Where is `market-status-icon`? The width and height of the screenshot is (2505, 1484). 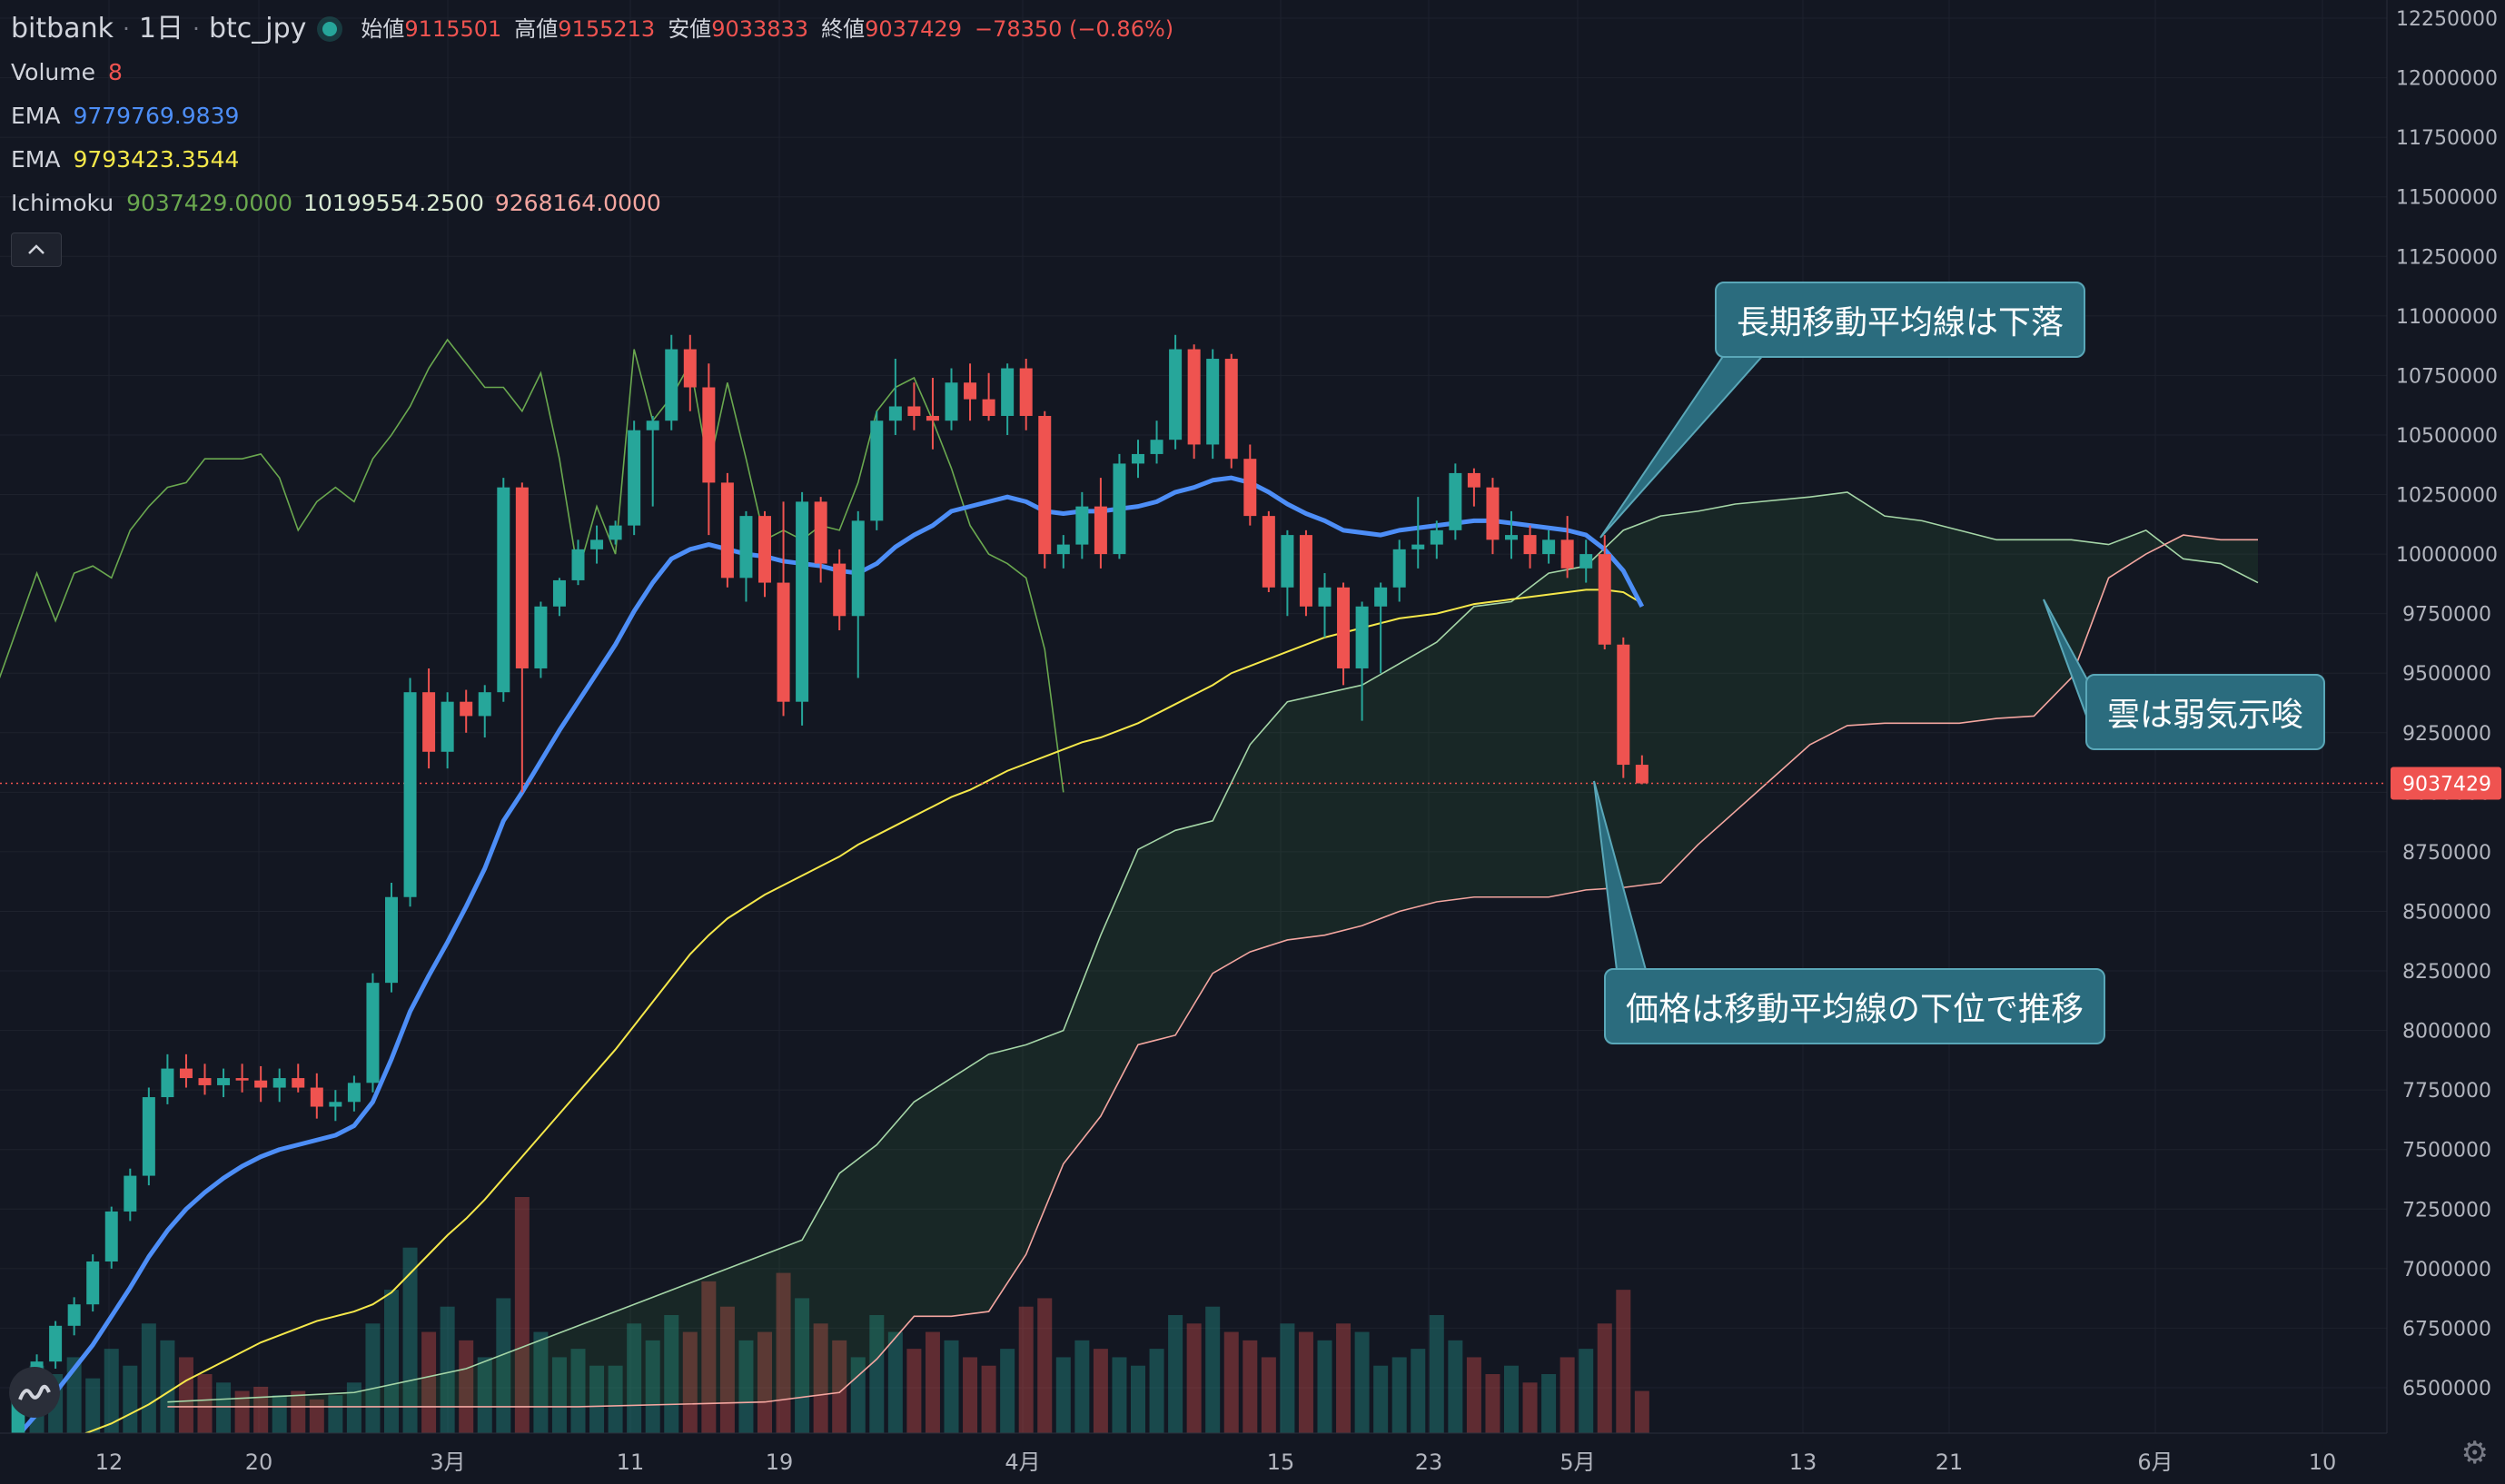 market-status-icon is located at coordinates (330, 29).